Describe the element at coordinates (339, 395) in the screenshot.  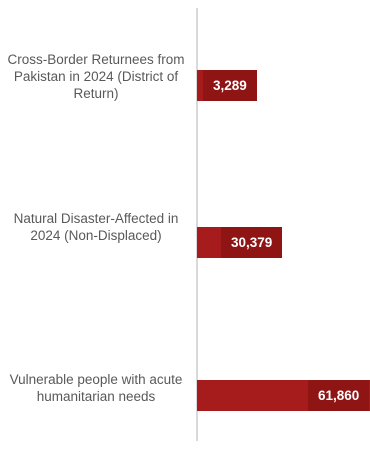
I see `value-label-2: 61,860` at that location.